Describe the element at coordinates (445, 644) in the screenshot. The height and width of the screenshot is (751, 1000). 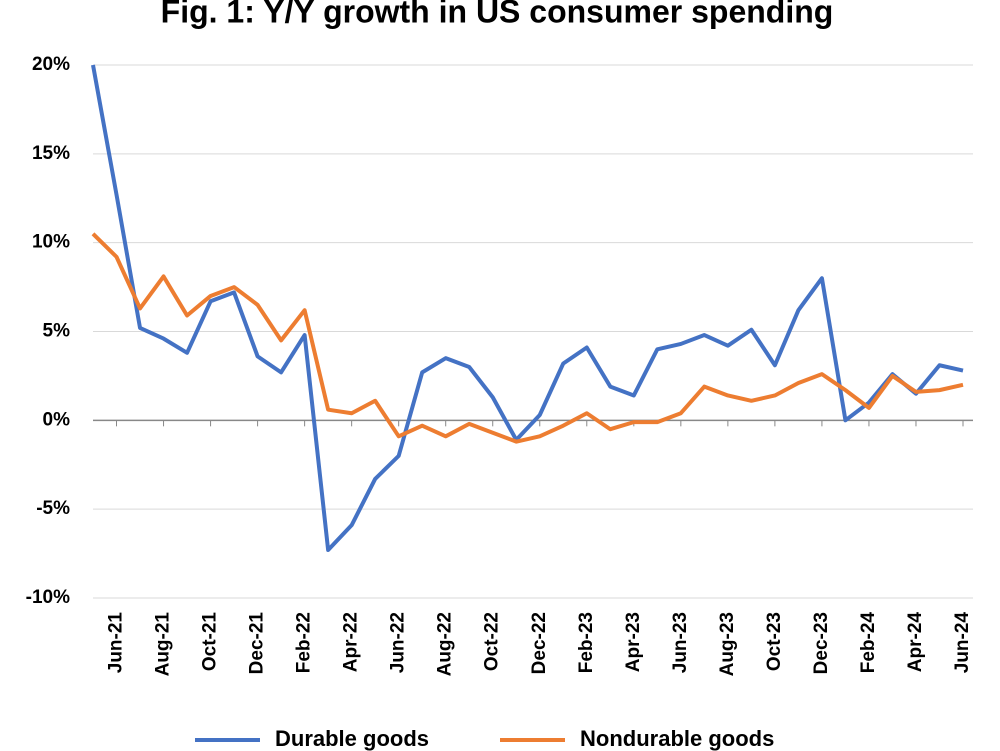
I see `x-tick-label: Aug-22` at that location.